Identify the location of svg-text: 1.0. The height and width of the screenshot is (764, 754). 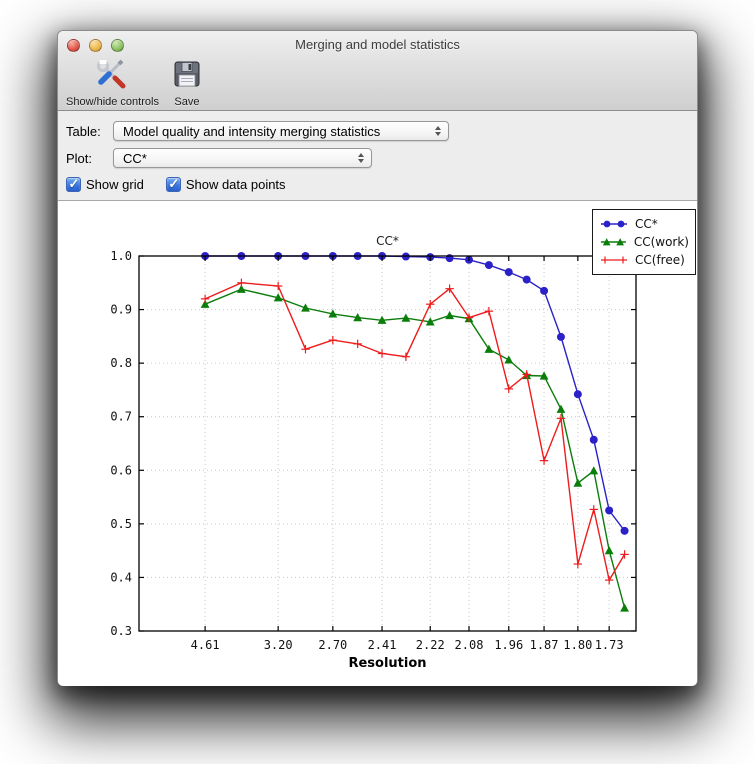
(121, 256).